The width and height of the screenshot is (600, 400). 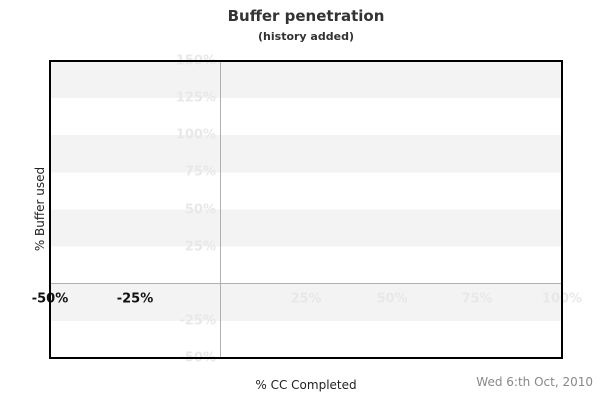 What do you see at coordinates (197, 321) in the screenshot?
I see `y-tick-label: -25%` at bounding box center [197, 321].